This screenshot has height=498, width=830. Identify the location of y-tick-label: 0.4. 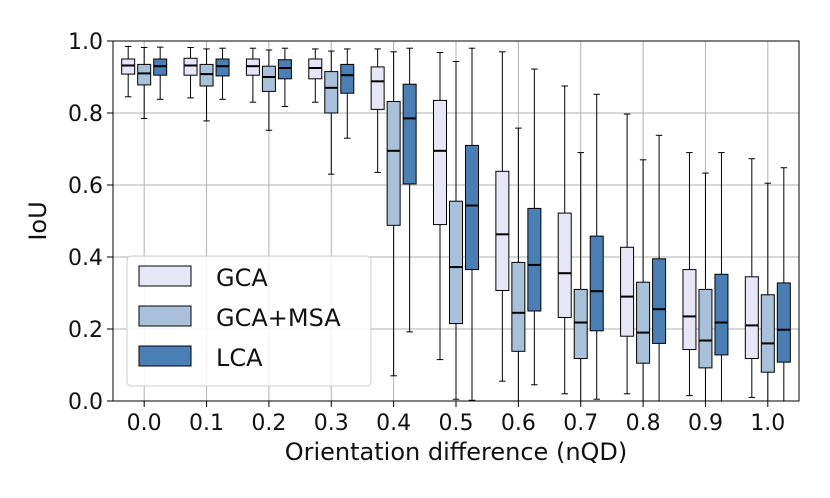
(85, 258).